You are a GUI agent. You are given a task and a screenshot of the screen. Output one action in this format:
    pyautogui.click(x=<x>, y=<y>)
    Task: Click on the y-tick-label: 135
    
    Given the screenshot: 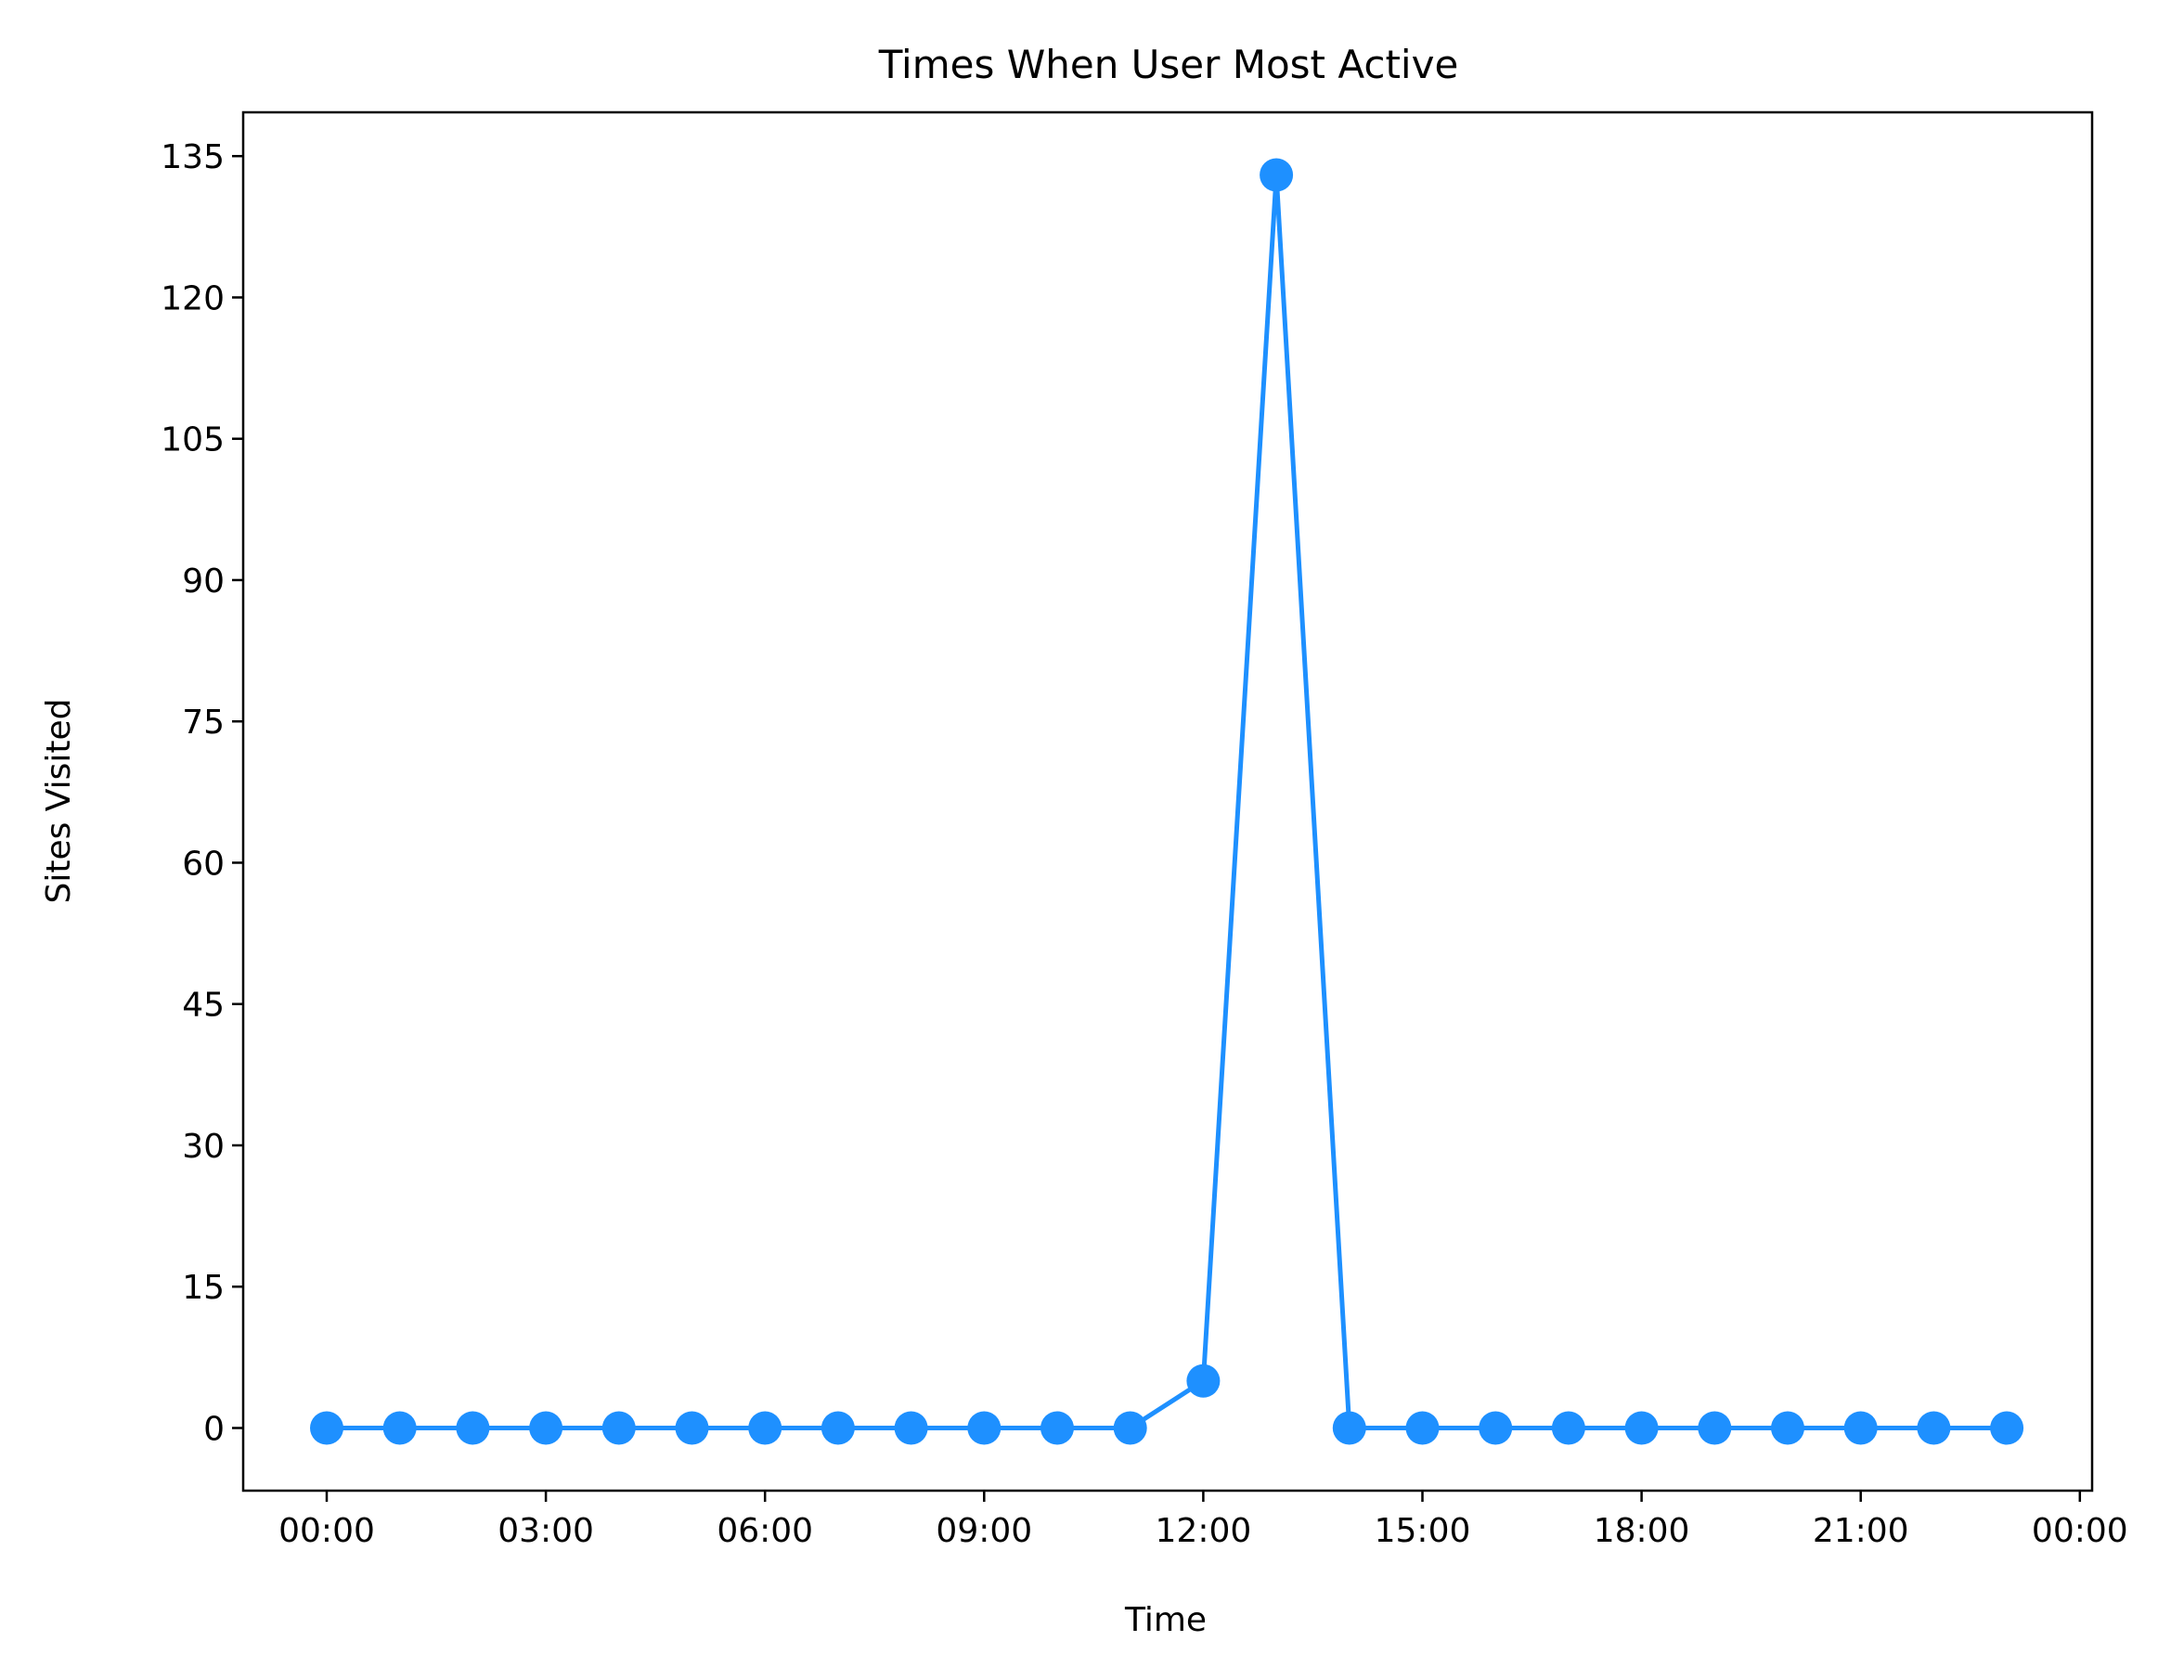 What is the action you would take?
    pyautogui.click(x=193, y=157)
    